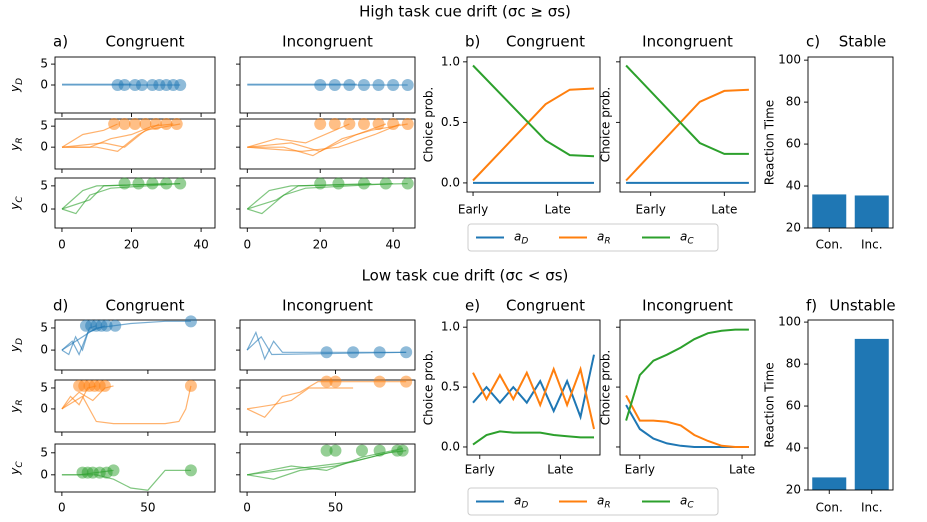 The image size is (927, 522). I want to click on panel-label: e), so click(472, 306).